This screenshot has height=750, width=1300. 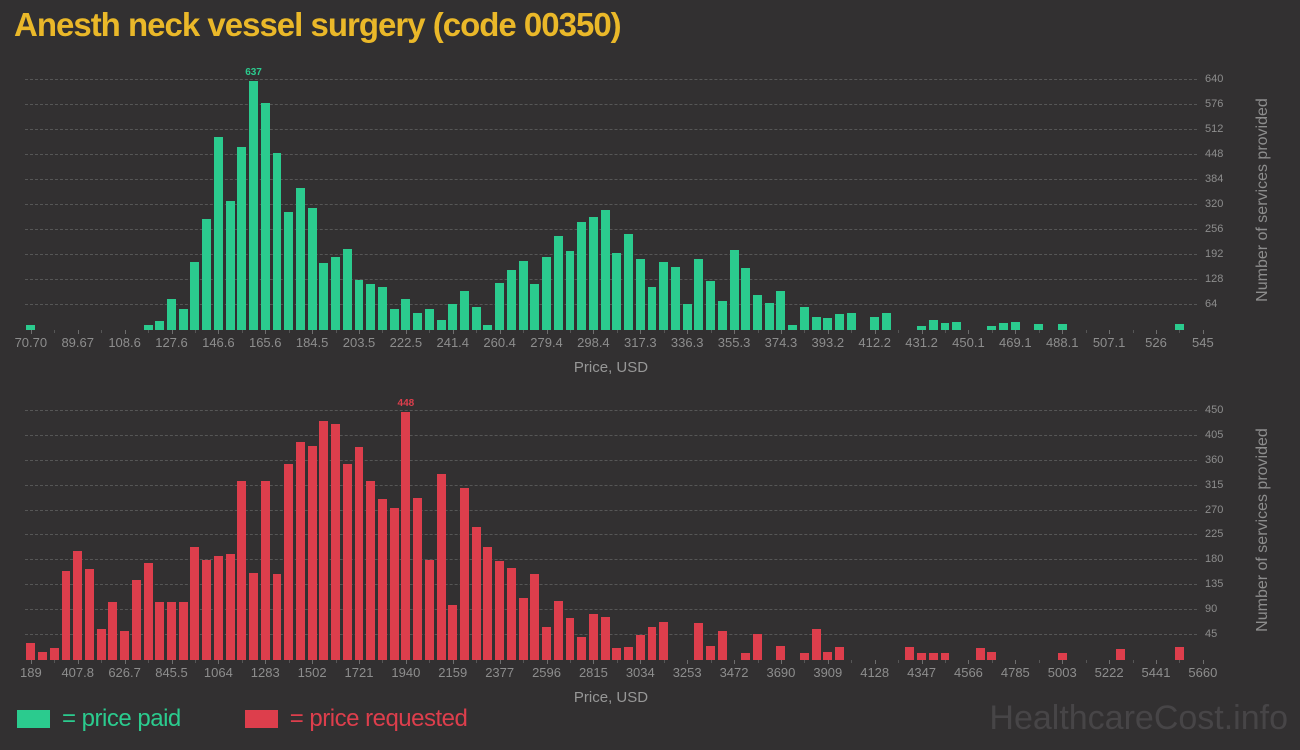 What do you see at coordinates (1214, 278) in the screenshot?
I see `y-tick-label-128: 128` at bounding box center [1214, 278].